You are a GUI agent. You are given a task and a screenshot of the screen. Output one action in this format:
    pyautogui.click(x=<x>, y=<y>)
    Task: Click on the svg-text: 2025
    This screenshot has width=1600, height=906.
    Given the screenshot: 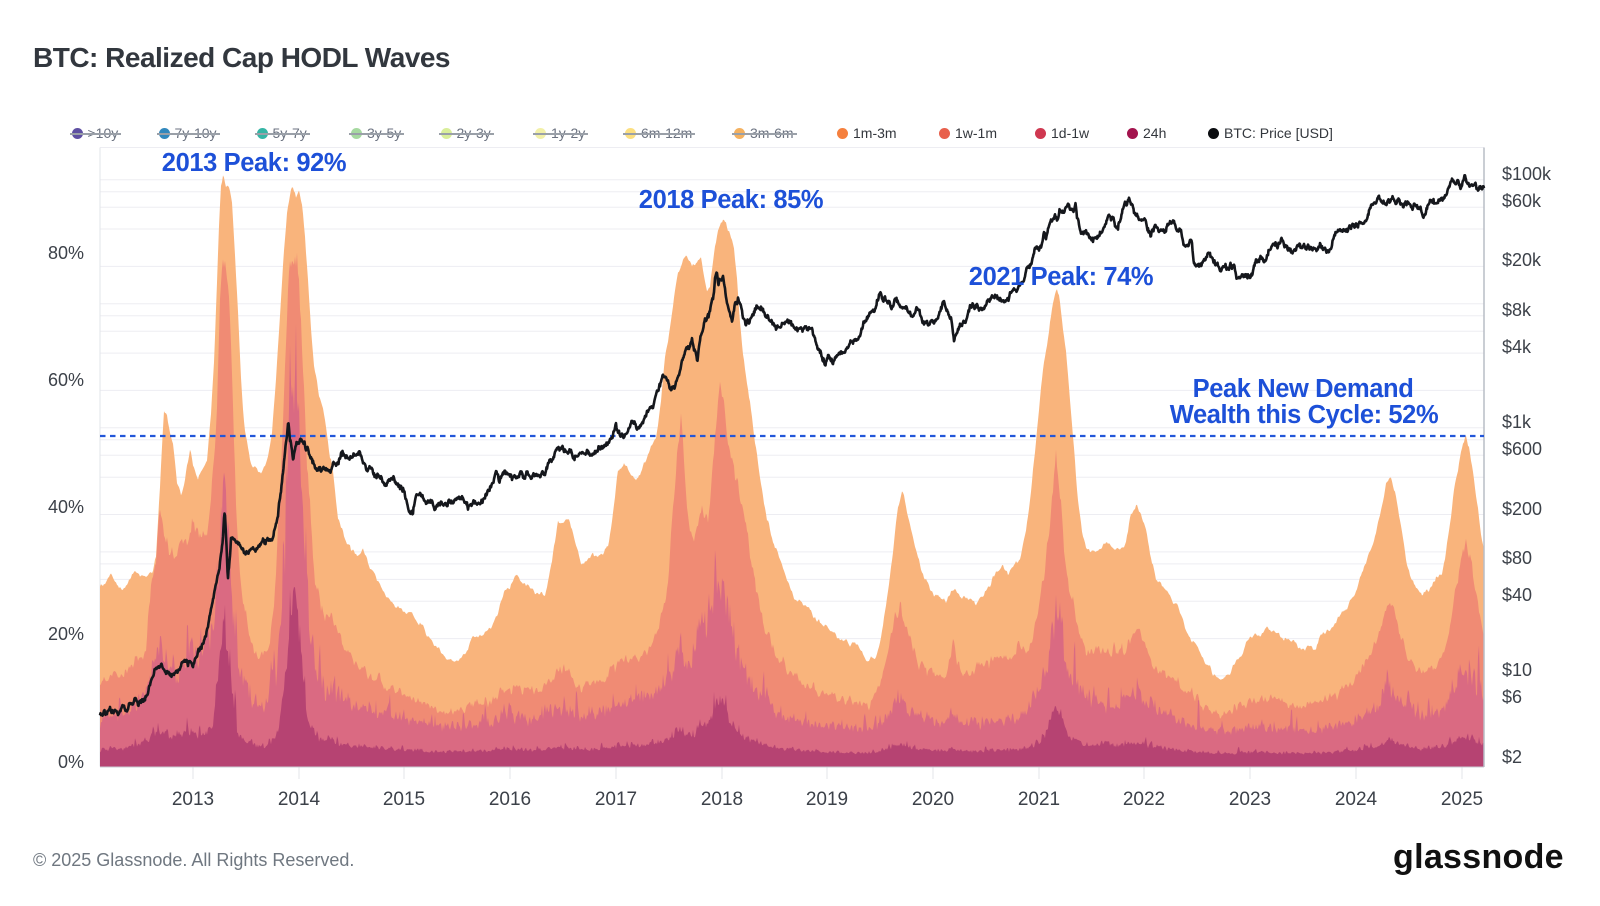 What is the action you would take?
    pyautogui.click(x=1462, y=799)
    